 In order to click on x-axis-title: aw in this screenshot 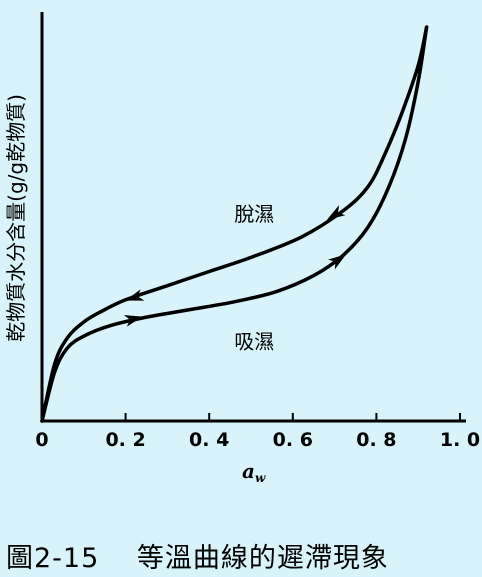, I will do `click(254, 472)`.